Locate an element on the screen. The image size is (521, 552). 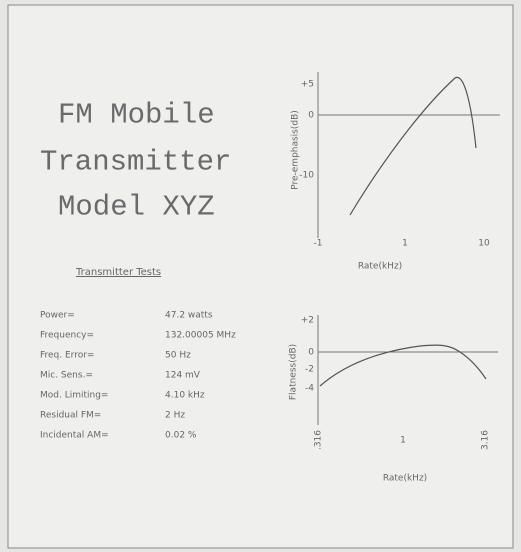
title-line: Transmitter is located at coordinates (135, 162).